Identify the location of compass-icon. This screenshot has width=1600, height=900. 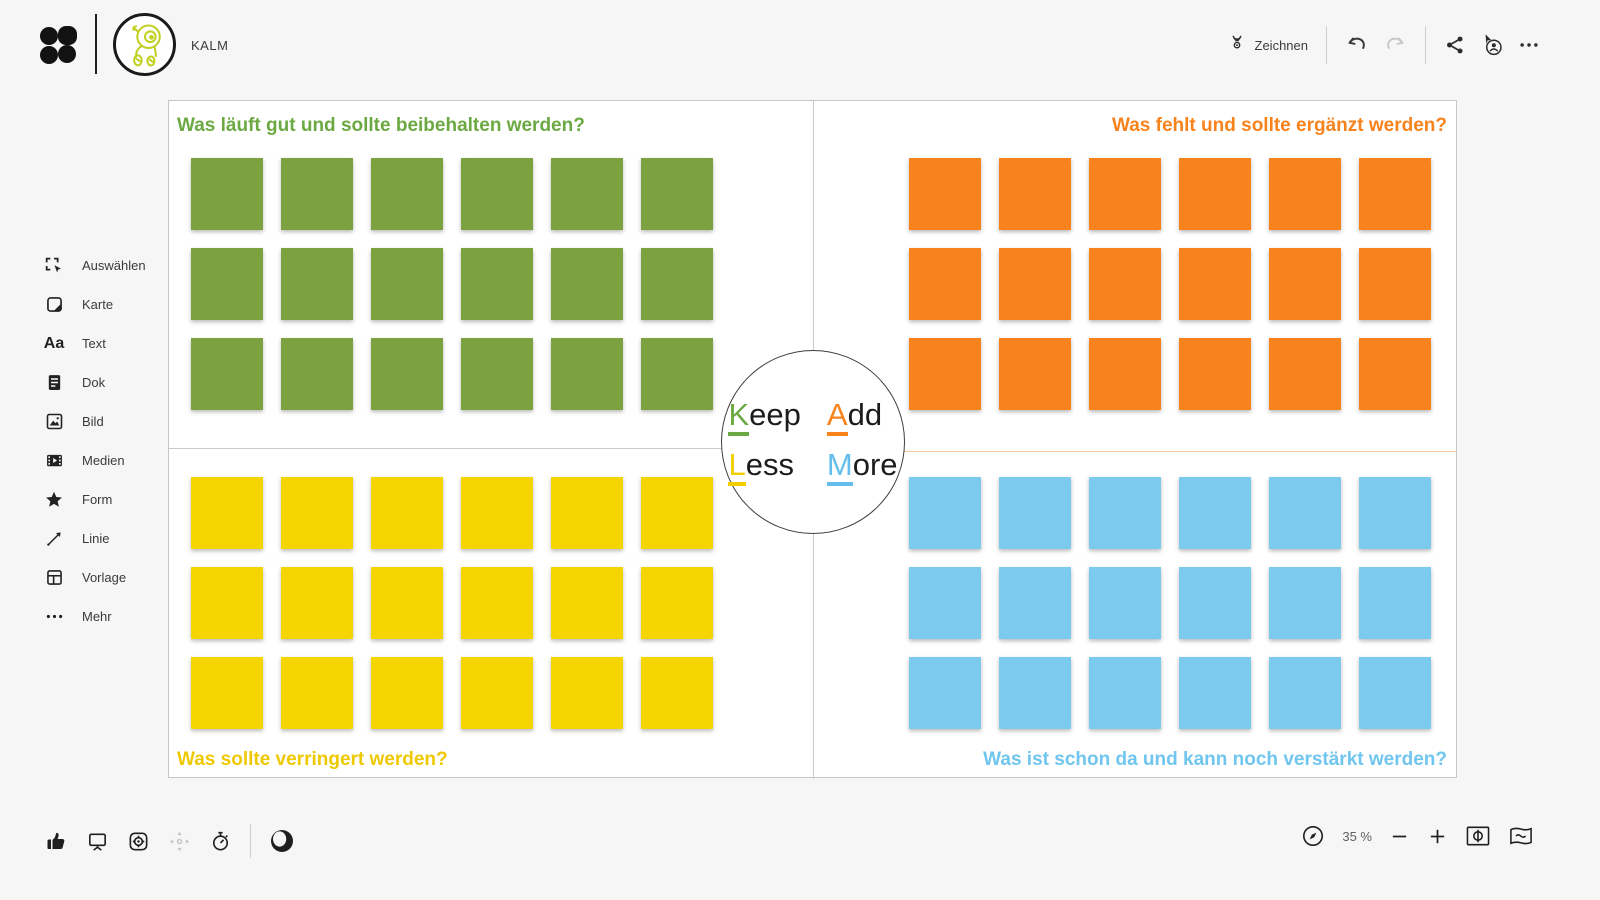
(1313, 836).